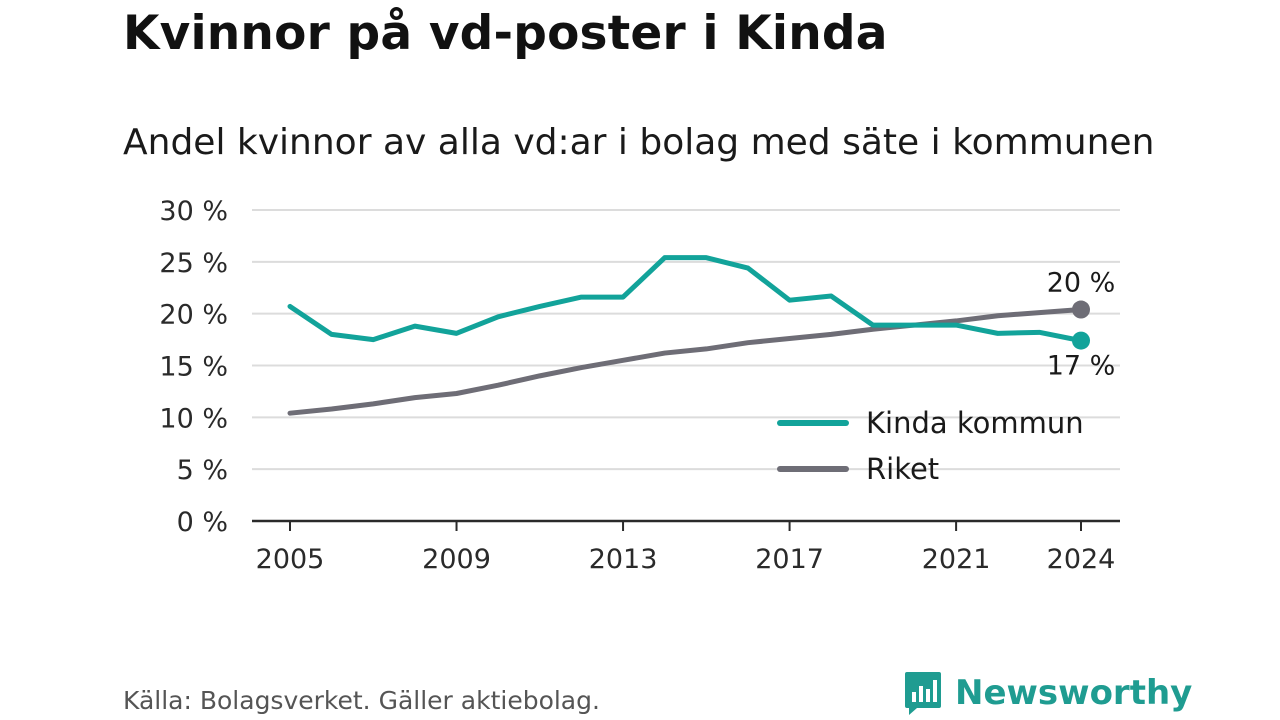  What do you see at coordinates (361, 700) in the screenshot?
I see `source-note: Källa: Bolagsverket. Gäller aktiebolag.` at bounding box center [361, 700].